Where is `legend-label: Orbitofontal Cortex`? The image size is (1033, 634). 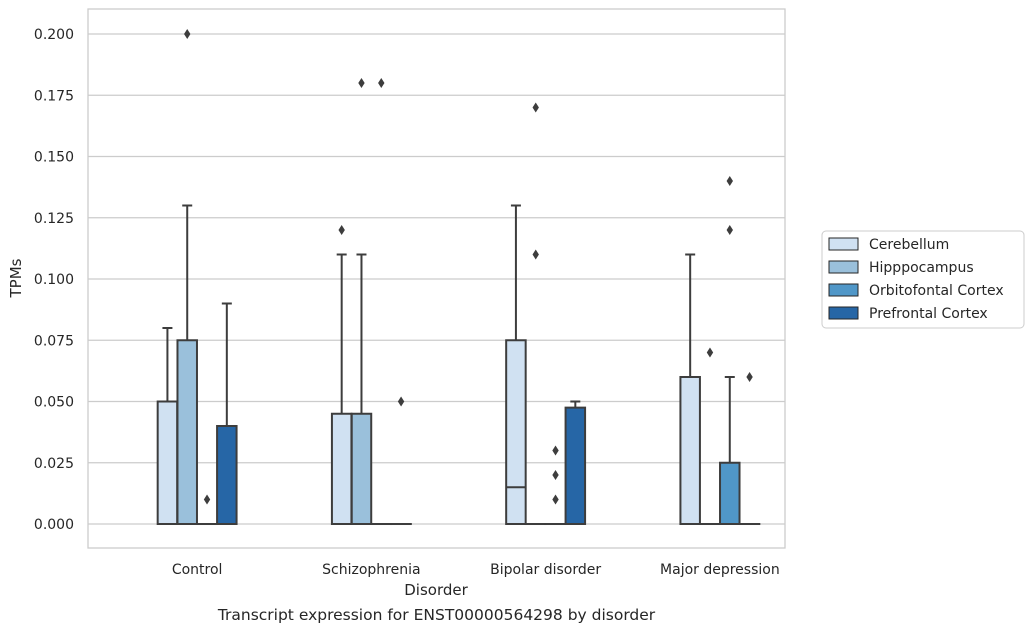 legend-label: Orbitofontal Cortex is located at coordinates (936, 291).